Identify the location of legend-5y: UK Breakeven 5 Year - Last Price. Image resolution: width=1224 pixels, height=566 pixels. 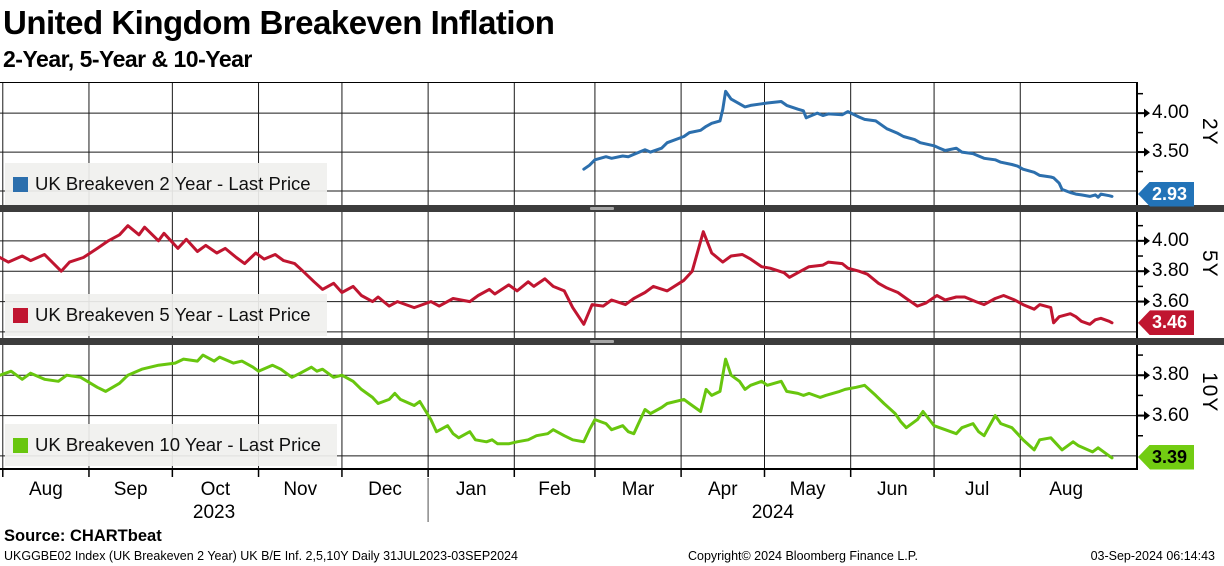
(166, 315).